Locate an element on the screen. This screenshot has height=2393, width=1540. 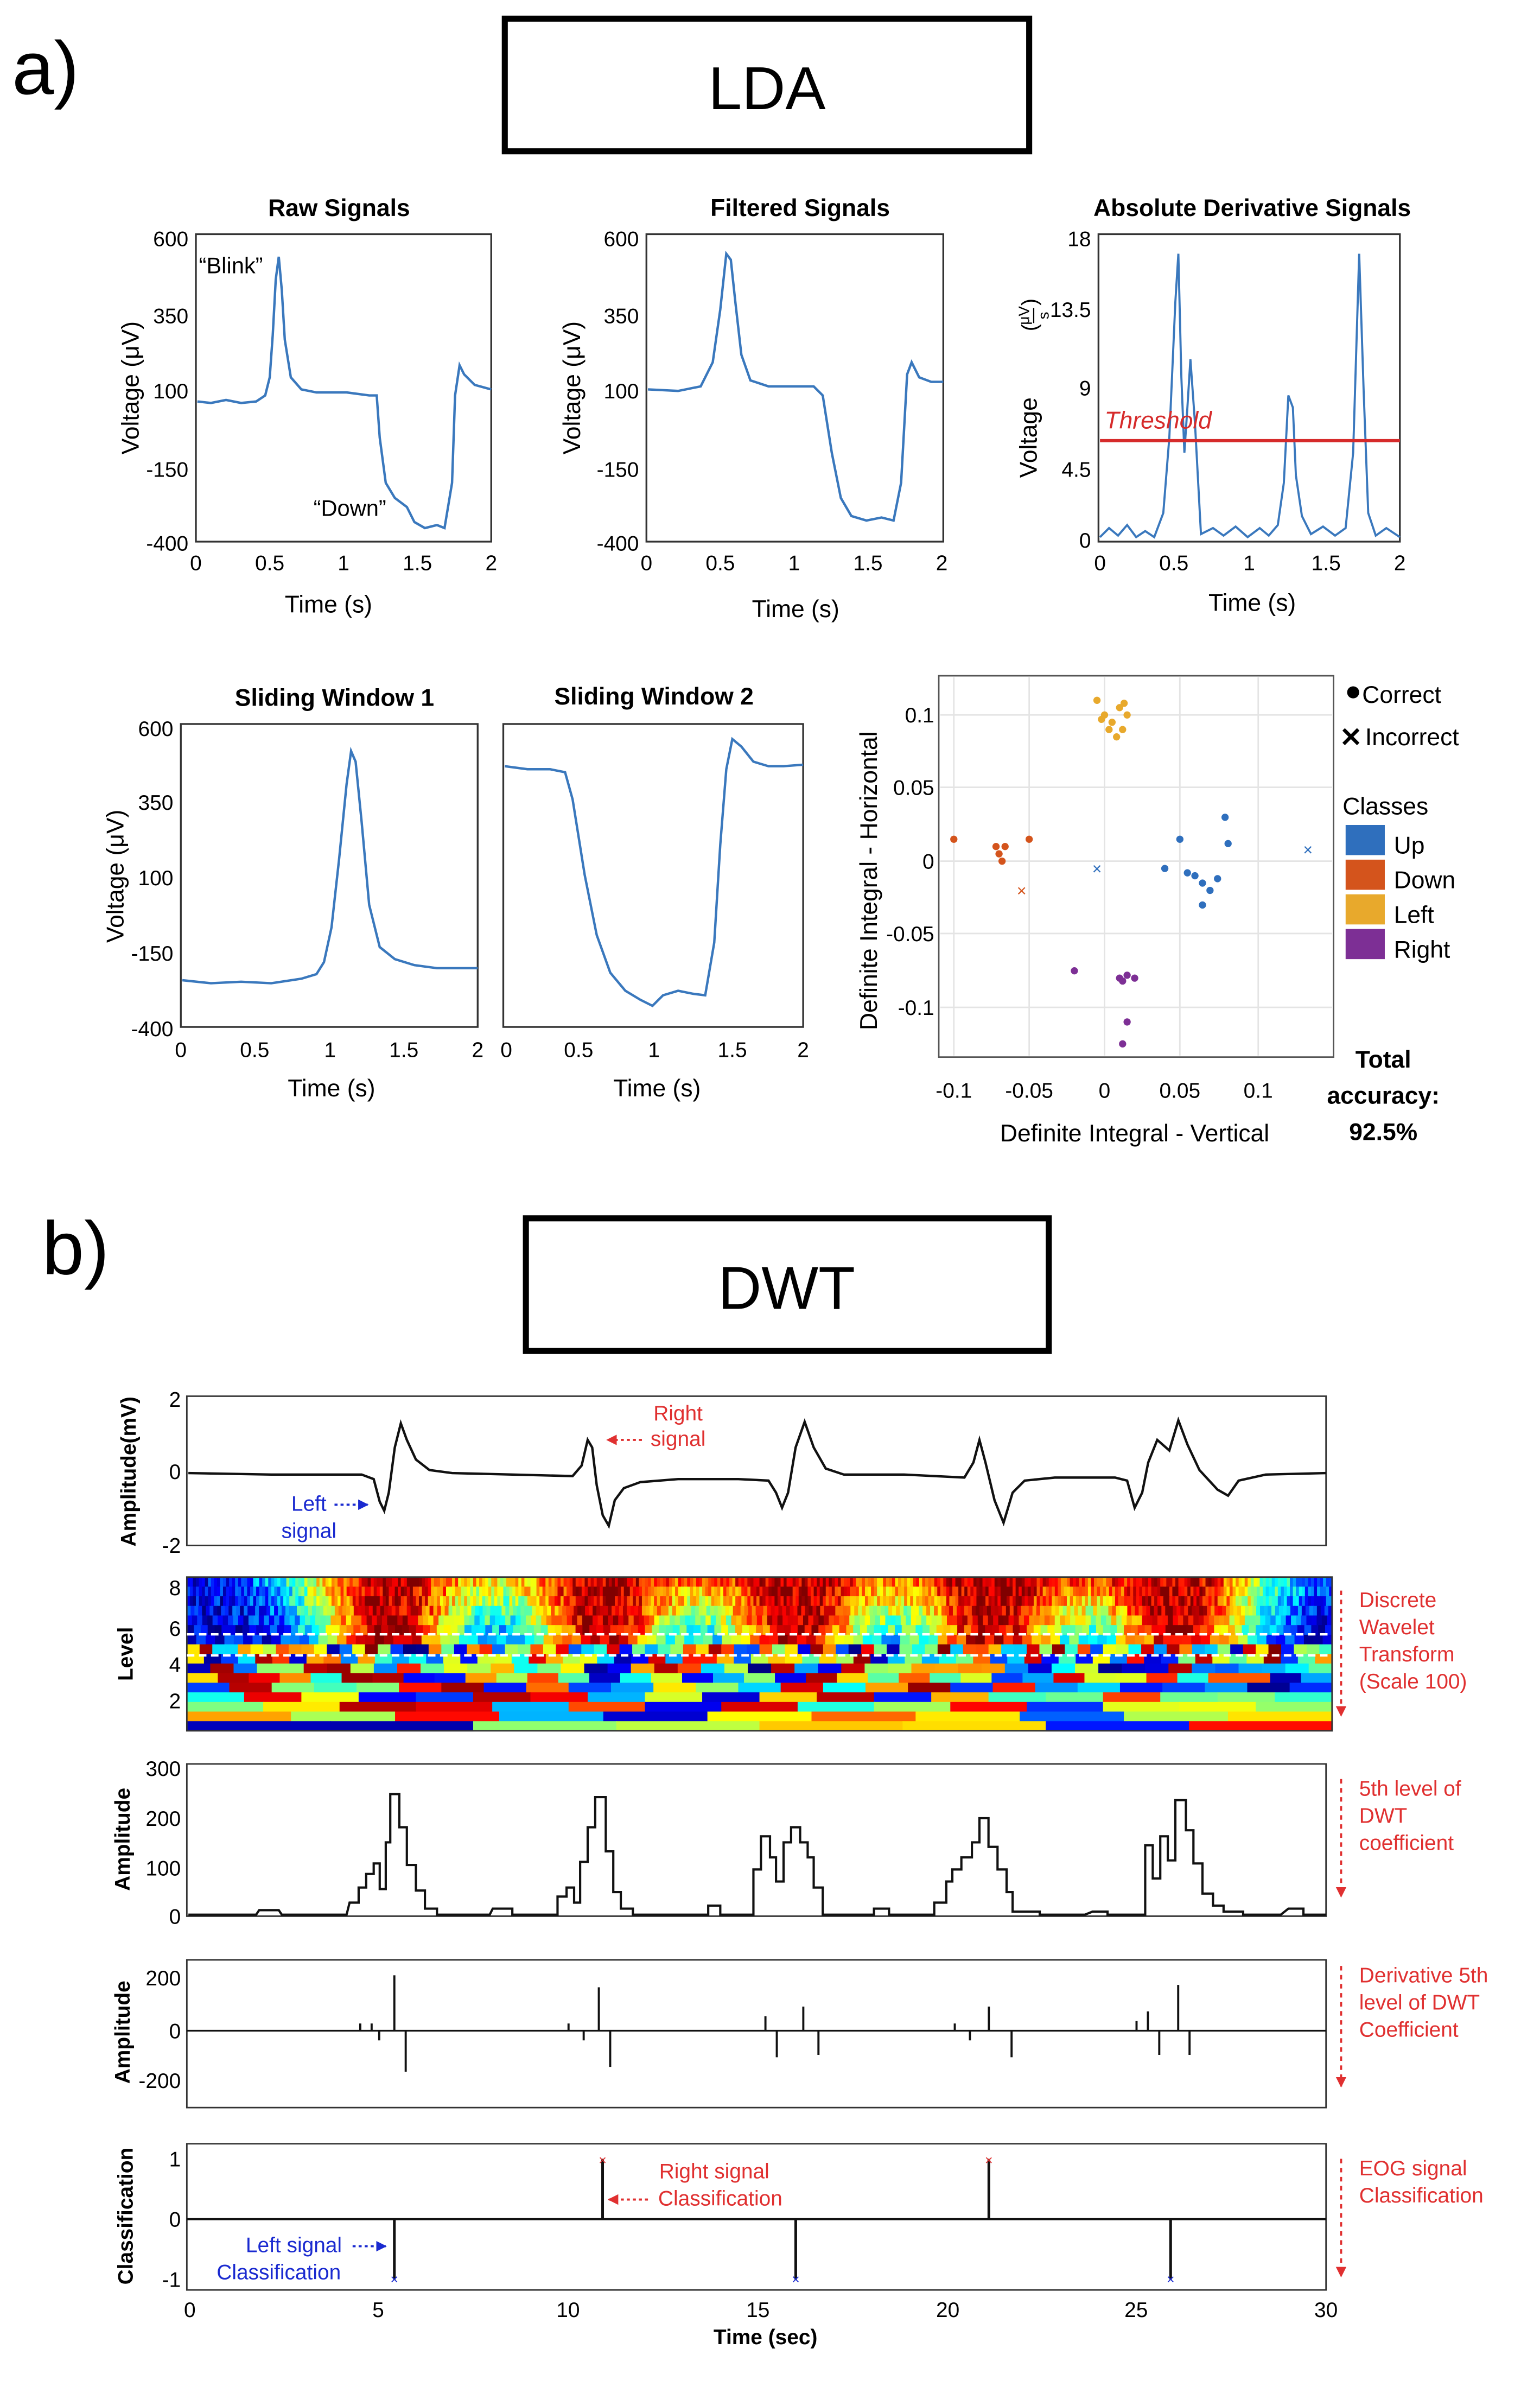
threshold-label: Threshold is located at coordinates (1158, 421).